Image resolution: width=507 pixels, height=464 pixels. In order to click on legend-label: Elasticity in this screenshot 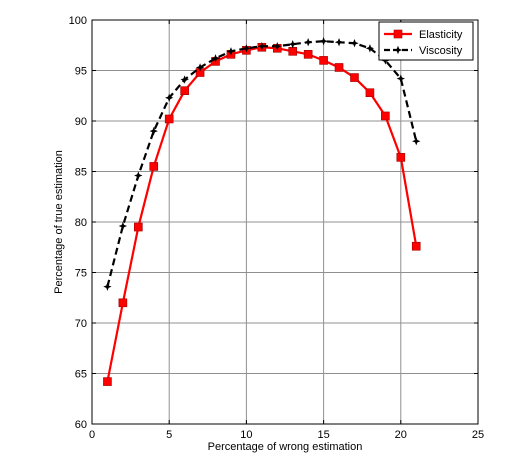, I will do `click(441, 35)`.